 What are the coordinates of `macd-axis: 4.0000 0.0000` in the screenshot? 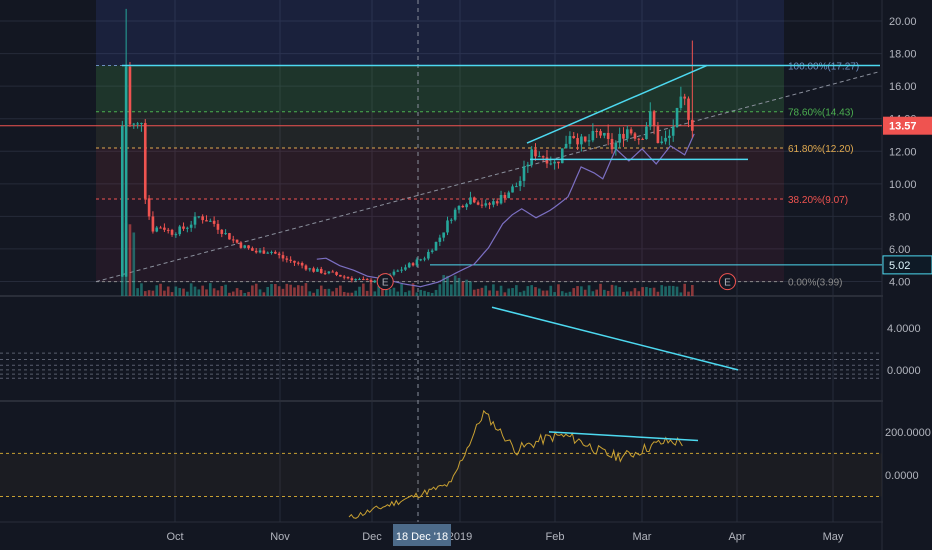 It's located at (904, 350).